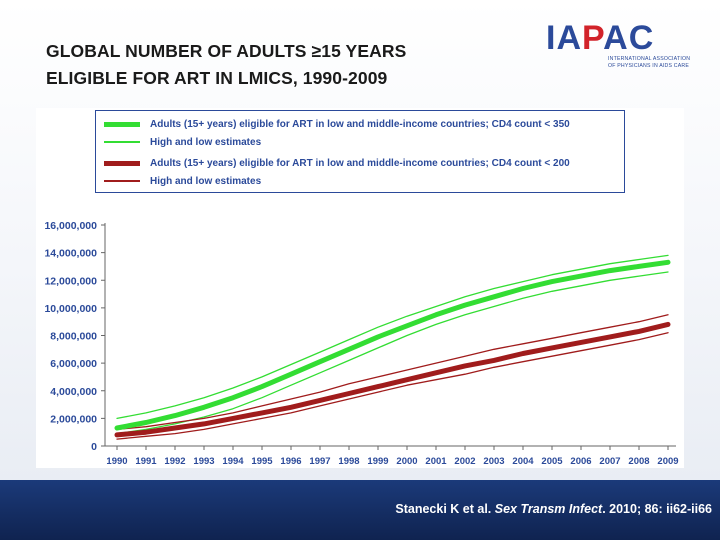 The image size is (720, 540). Describe the element at coordinates (203, 461) in the screenshot. I see `x-tick-label: 1993` at that location.